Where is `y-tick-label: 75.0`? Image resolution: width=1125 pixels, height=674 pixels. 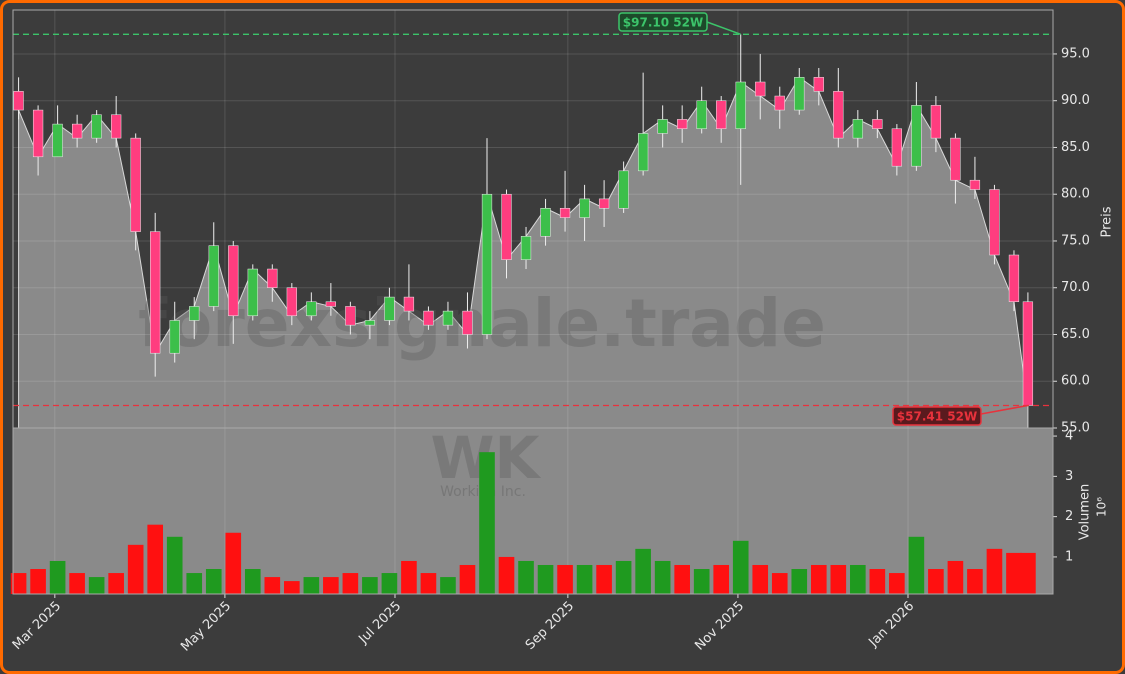 y-tick-label: 75.0 is located at coordinates (1075, 240).